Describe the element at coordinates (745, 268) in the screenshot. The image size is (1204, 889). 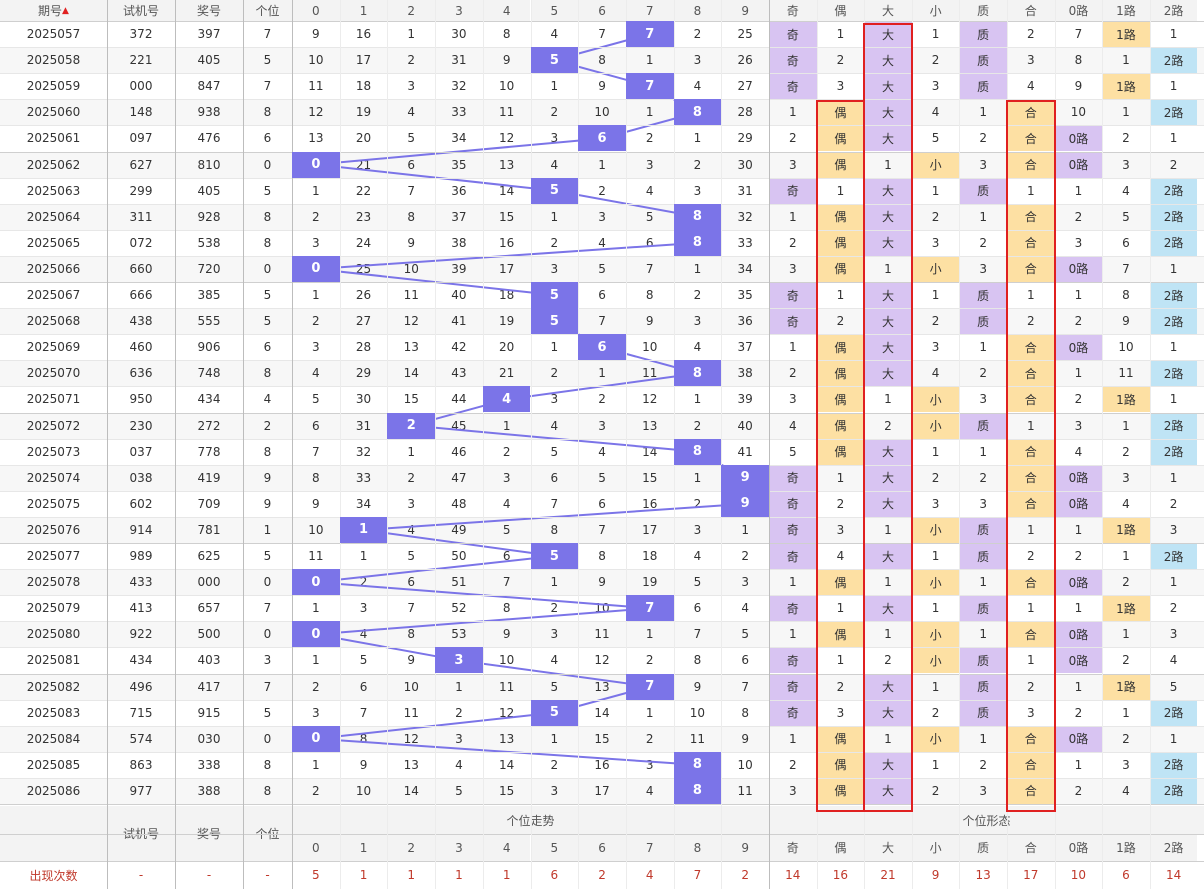
I see `trend-cell: 34` at that location.